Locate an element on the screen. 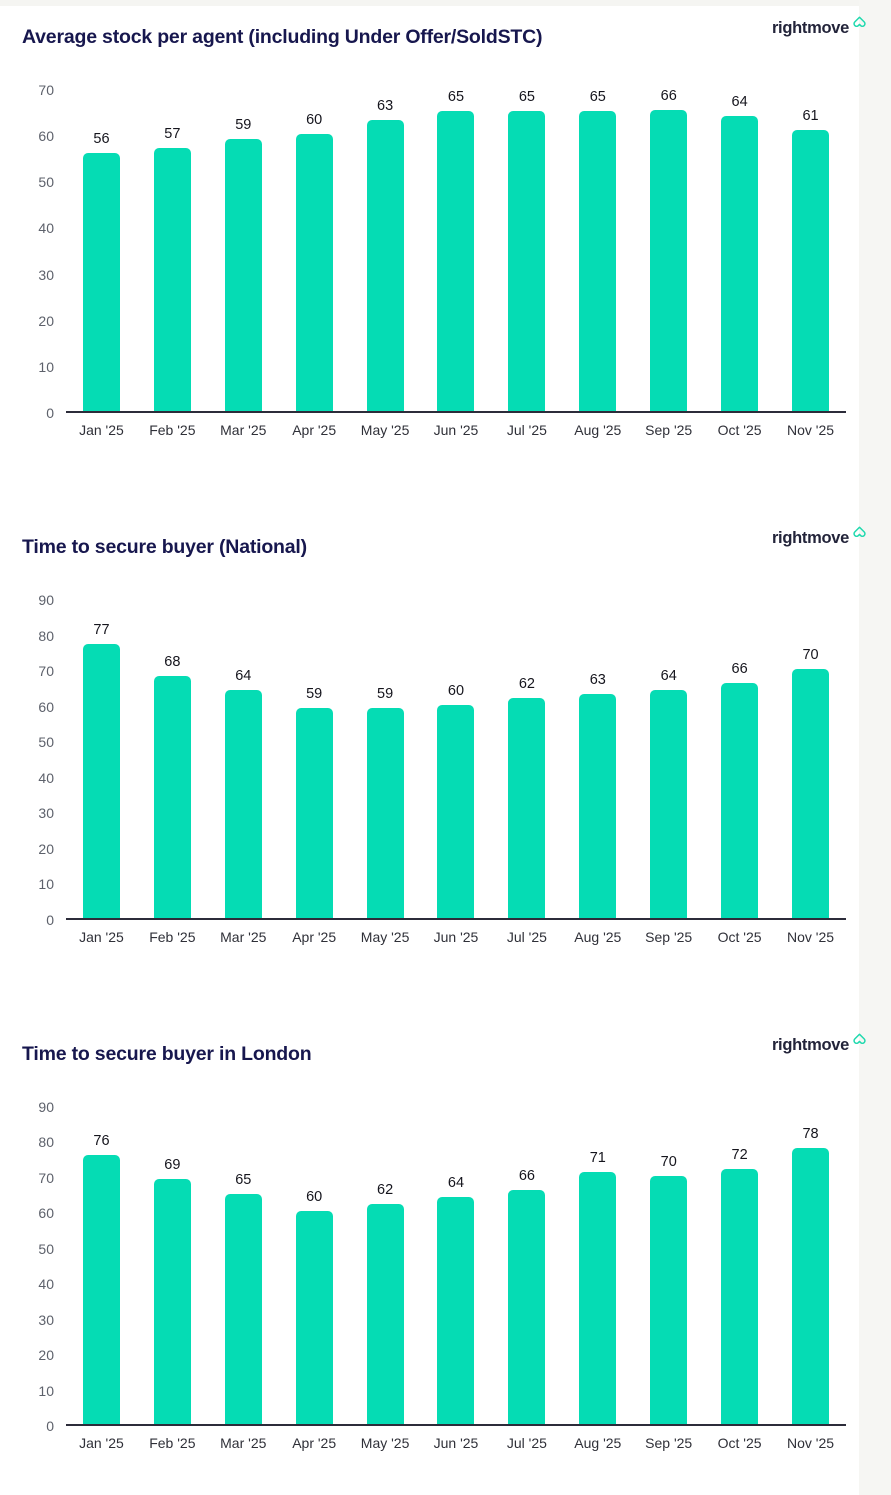 The image size is (891, 1495). y-tick-label: 90 is located at coordinates (46, 1107).